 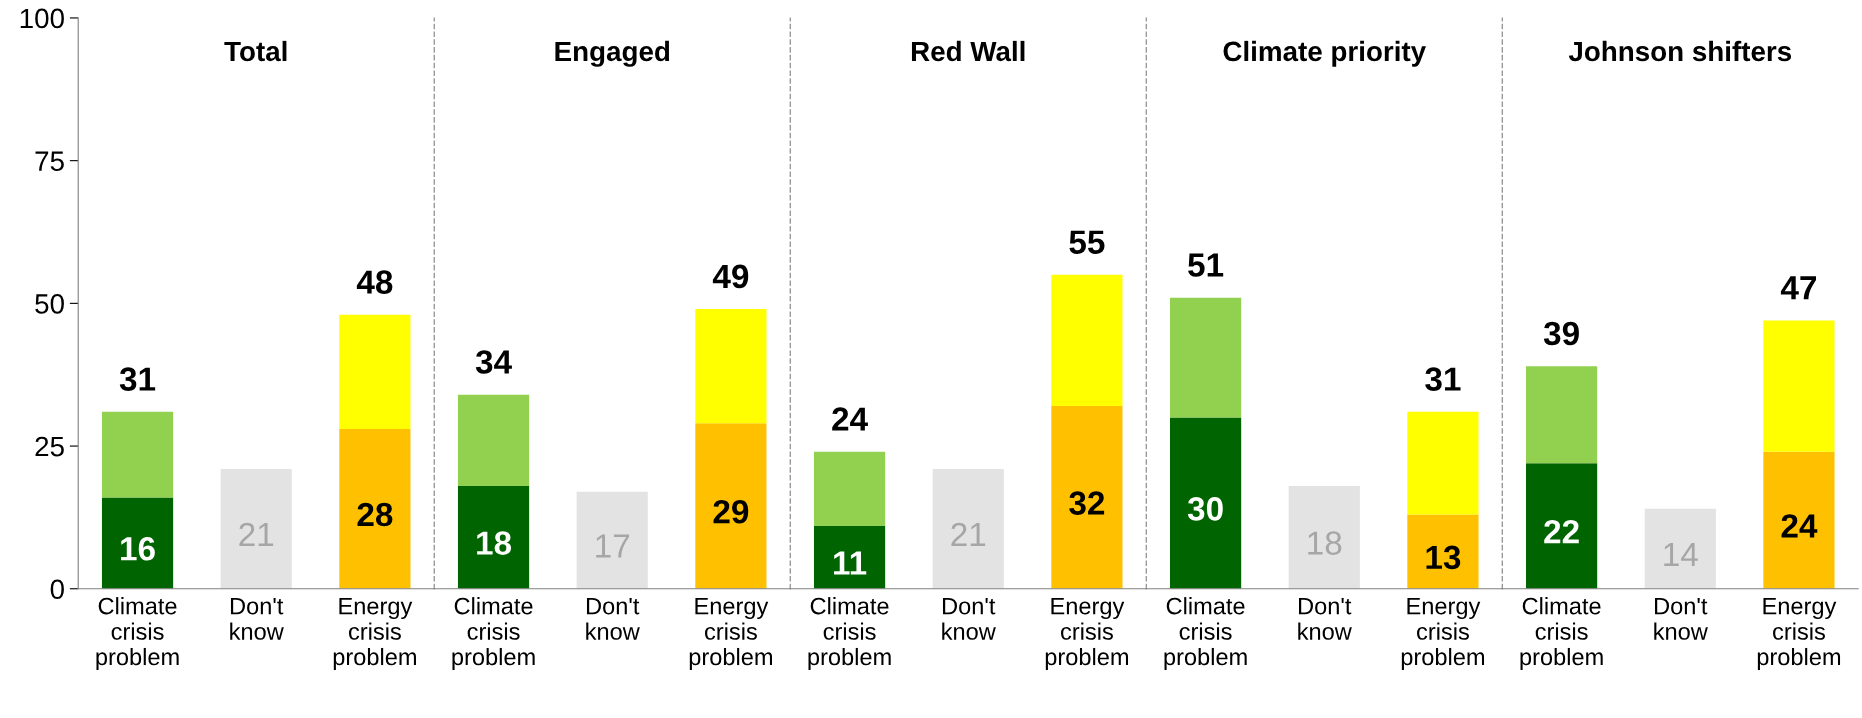 What do you see at coordinates (49, 304) in the screenshot?
I see `y-tick-label: 50` at bounding box center [49, 304].